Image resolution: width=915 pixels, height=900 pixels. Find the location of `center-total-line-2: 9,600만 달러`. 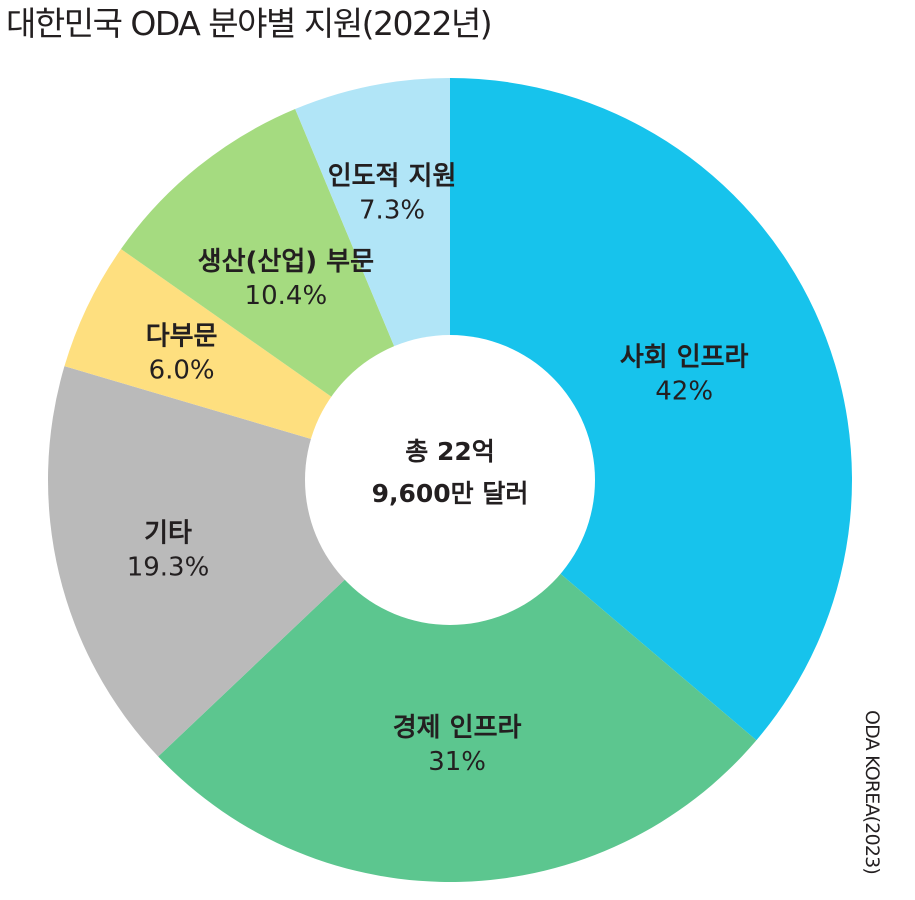

center-total-line-2: 9,600만 달러 is located at coordinates (450, 493).